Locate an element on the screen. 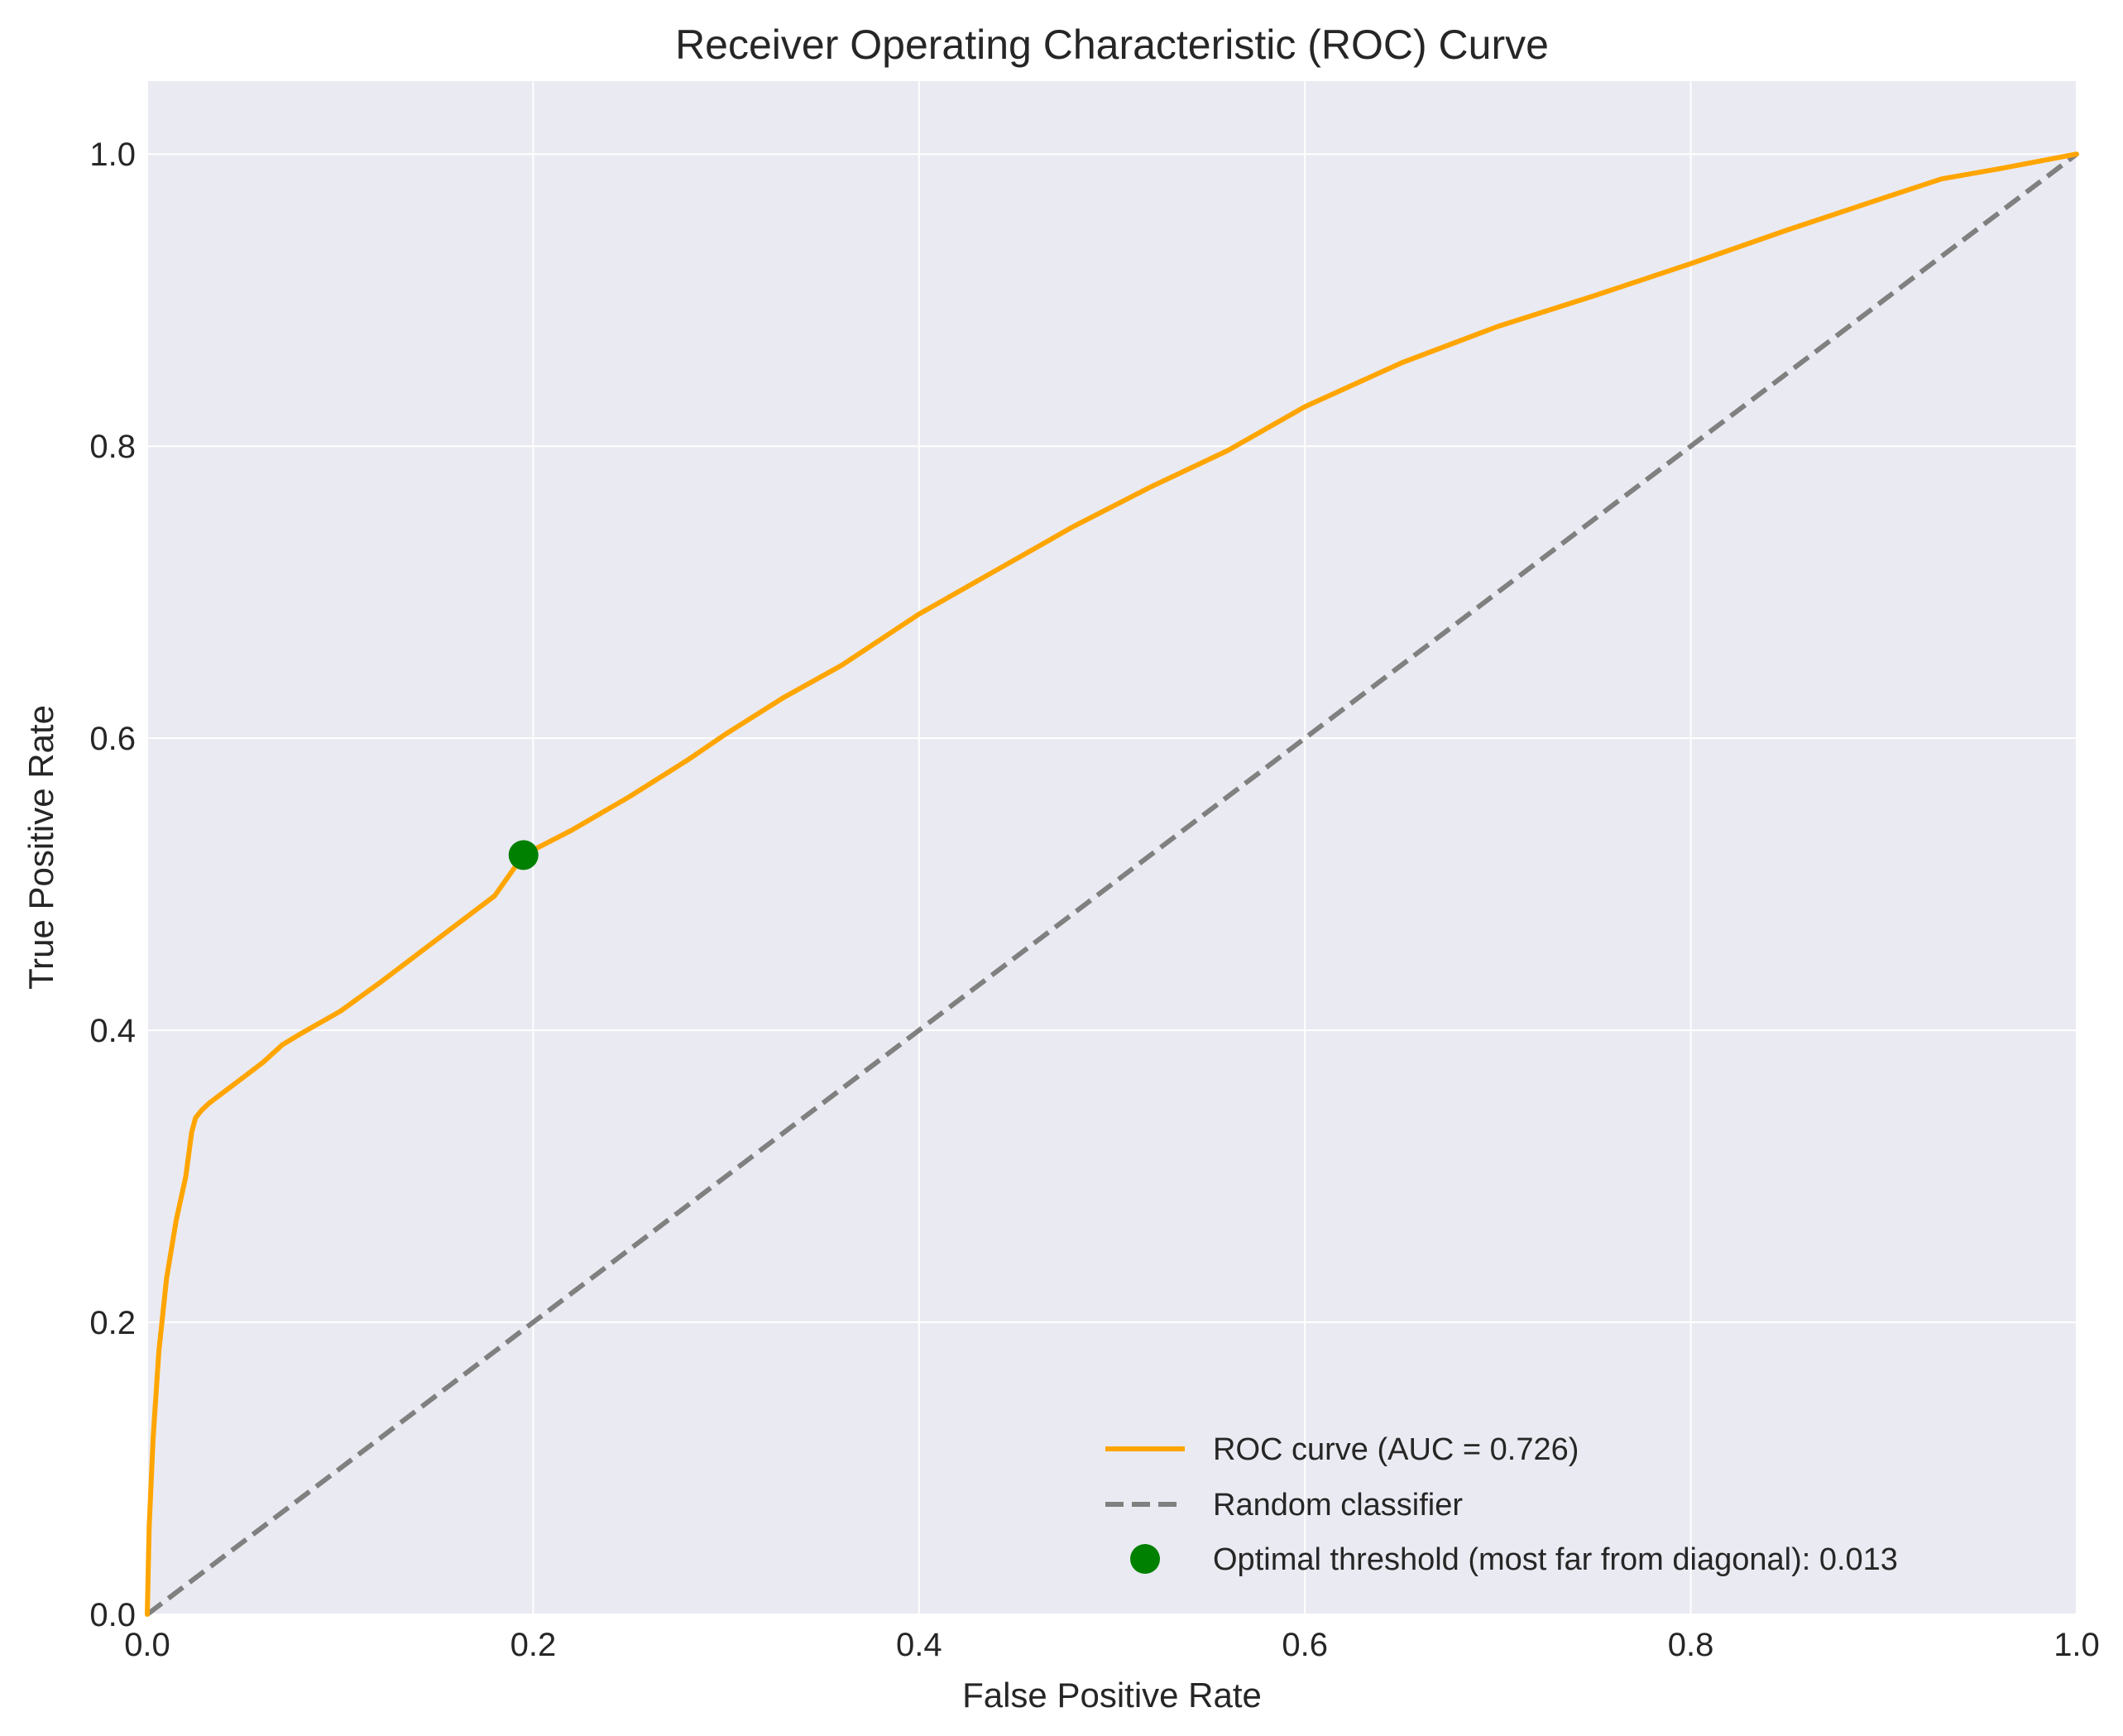 The height and width of the screenshot is (1736, 2123). x-tick-label: 0.2 is located at coordinates (533, 1645).